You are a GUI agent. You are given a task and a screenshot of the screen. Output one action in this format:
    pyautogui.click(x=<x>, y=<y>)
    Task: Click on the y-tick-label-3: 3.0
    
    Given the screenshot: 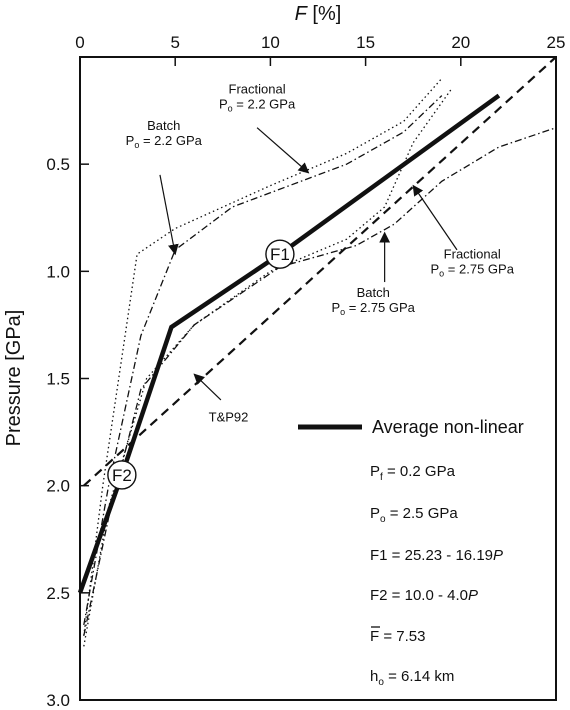 What is the action you would take?
    pyautogui.click(x=58, y=700)
    